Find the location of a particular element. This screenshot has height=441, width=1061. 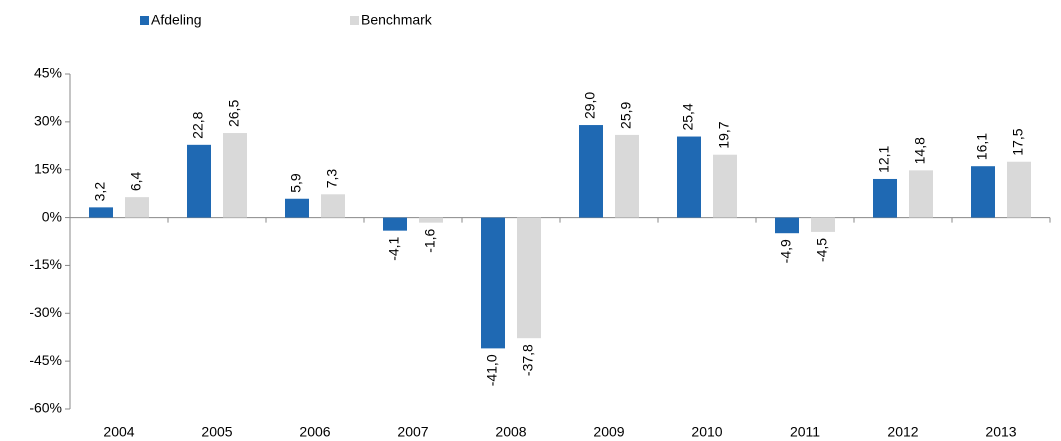

x-tick-label: 2009 is located at coordinates (608, 432).